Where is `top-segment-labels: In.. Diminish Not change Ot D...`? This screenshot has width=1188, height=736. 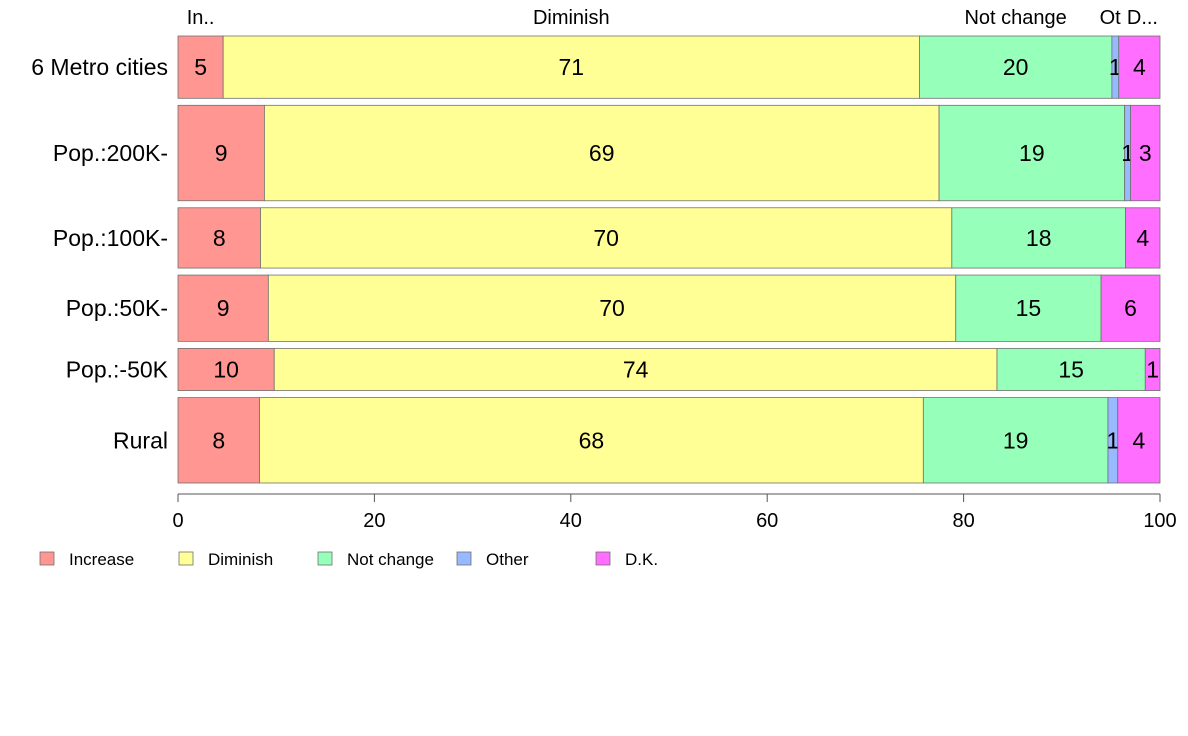
top-segment-labels: In.. Diminish Not change Ot D... is located at coordinates (672, 18).